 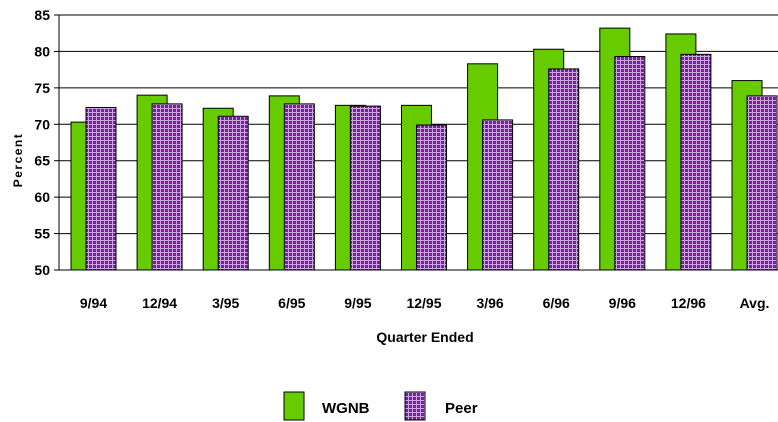 I want to click on y-tick-label: 70, so click(x=42, y=124).